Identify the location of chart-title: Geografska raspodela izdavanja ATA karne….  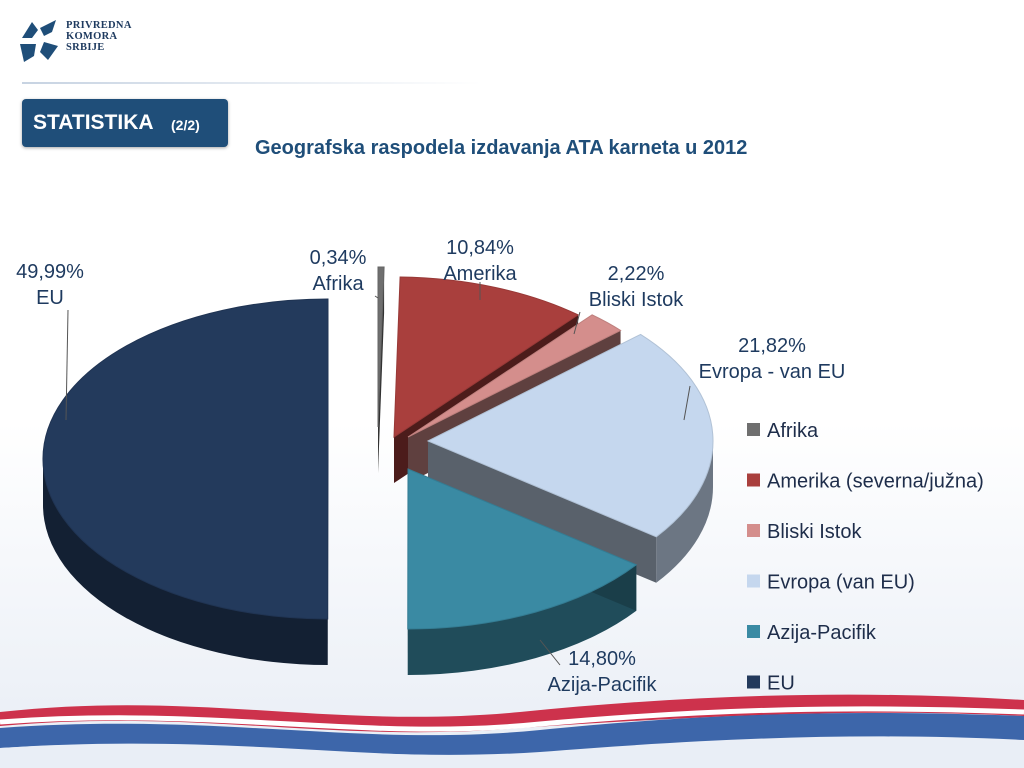
(501, 148).